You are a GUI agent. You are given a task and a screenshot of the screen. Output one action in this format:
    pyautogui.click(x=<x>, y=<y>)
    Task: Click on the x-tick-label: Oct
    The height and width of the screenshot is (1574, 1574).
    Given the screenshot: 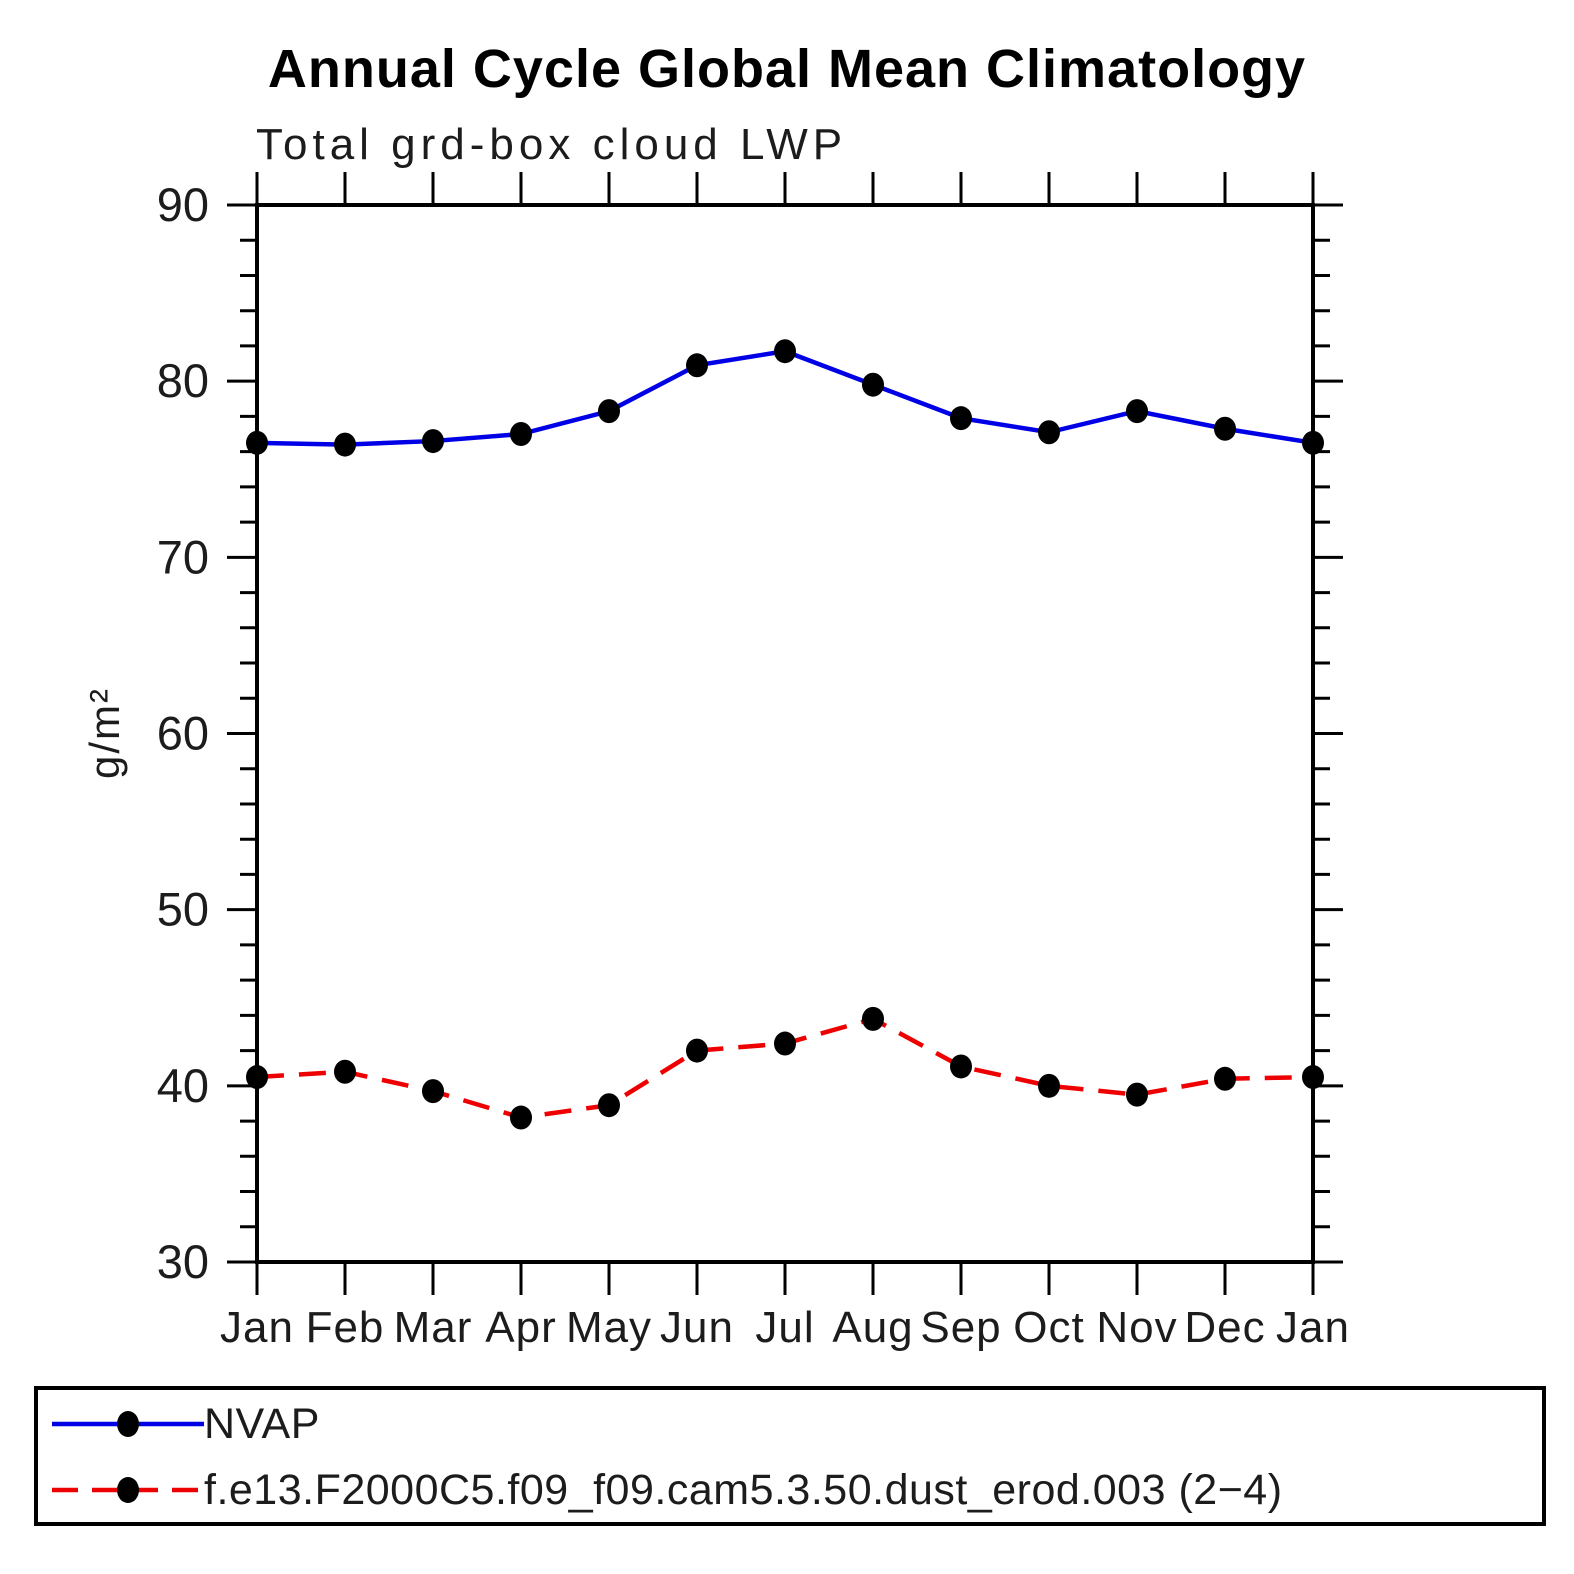 What is the action you would take?
    pyautogui.click(x=1048, y=1327)
    